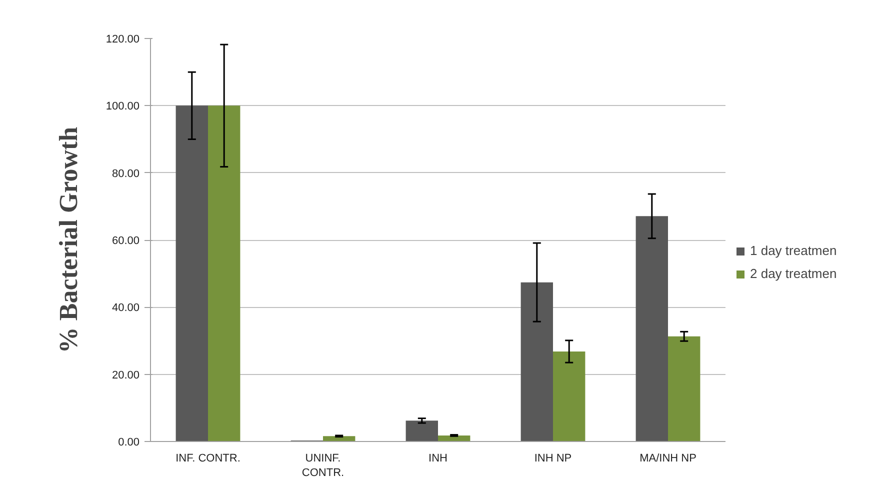 The height and width of the screenshot is (491, 890). Describe the element at coordinates (438, 458) in the screenshot. I see `x-tick-label: INH` at that location.